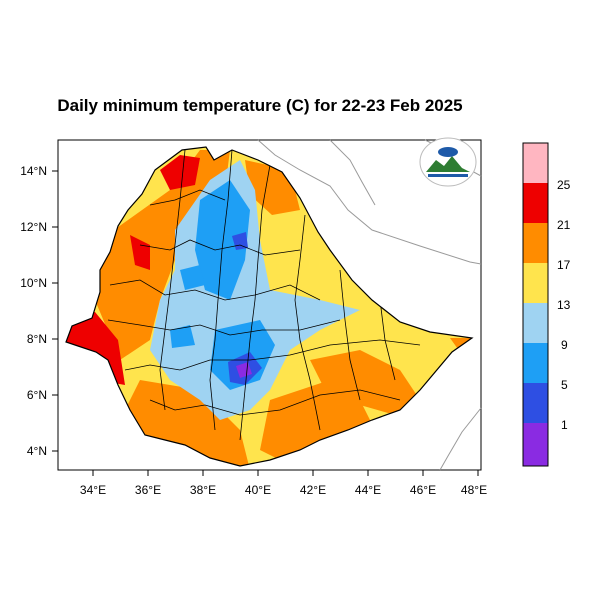 This screenshot has width=600, height=600. Describe the element at coordinates (37, 395) in the screenshot. I see `y-tick-label: 6°N` at that location.